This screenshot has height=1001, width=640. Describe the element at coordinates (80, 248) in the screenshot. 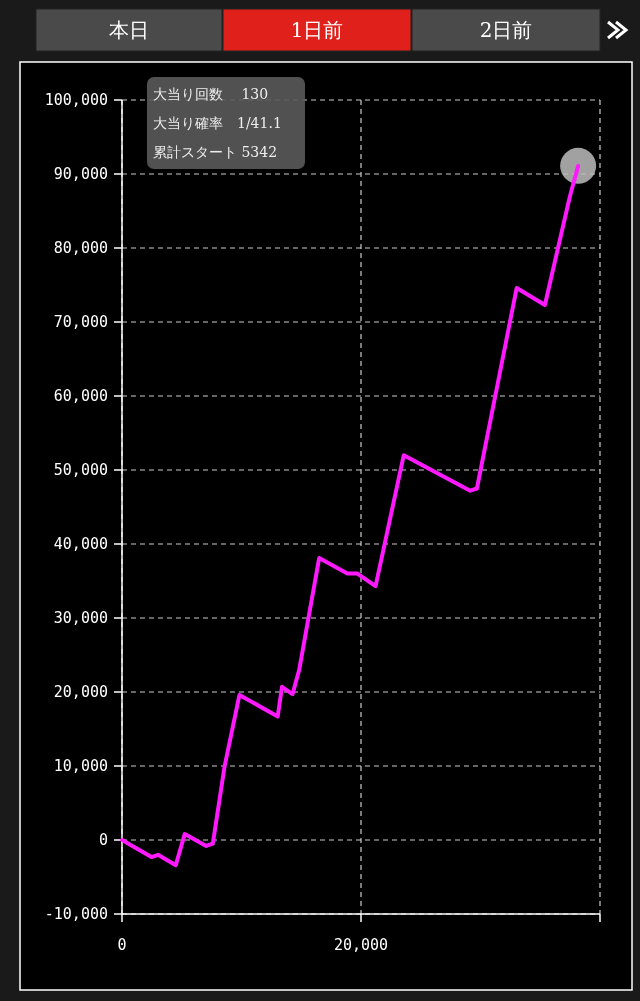

I see `y-tick-label: 80,000` at that location.